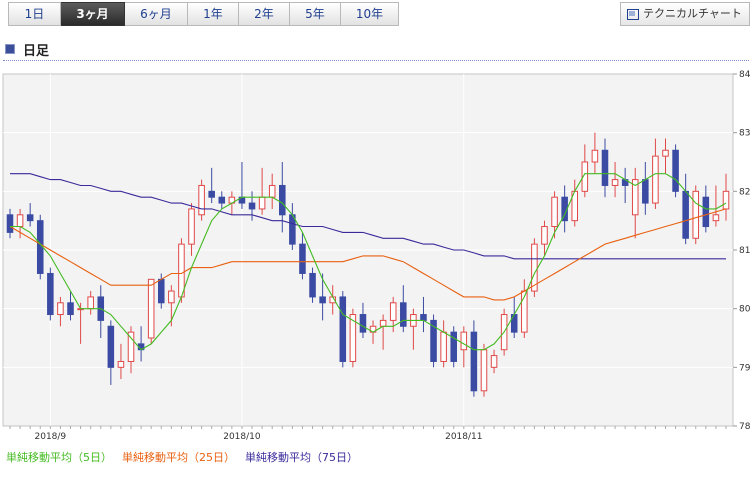 This screenshot has height=493, width=755. Describe the element at coordinates (744, 192) in the screenshot. I see `y-tick-label: 82` at that location.